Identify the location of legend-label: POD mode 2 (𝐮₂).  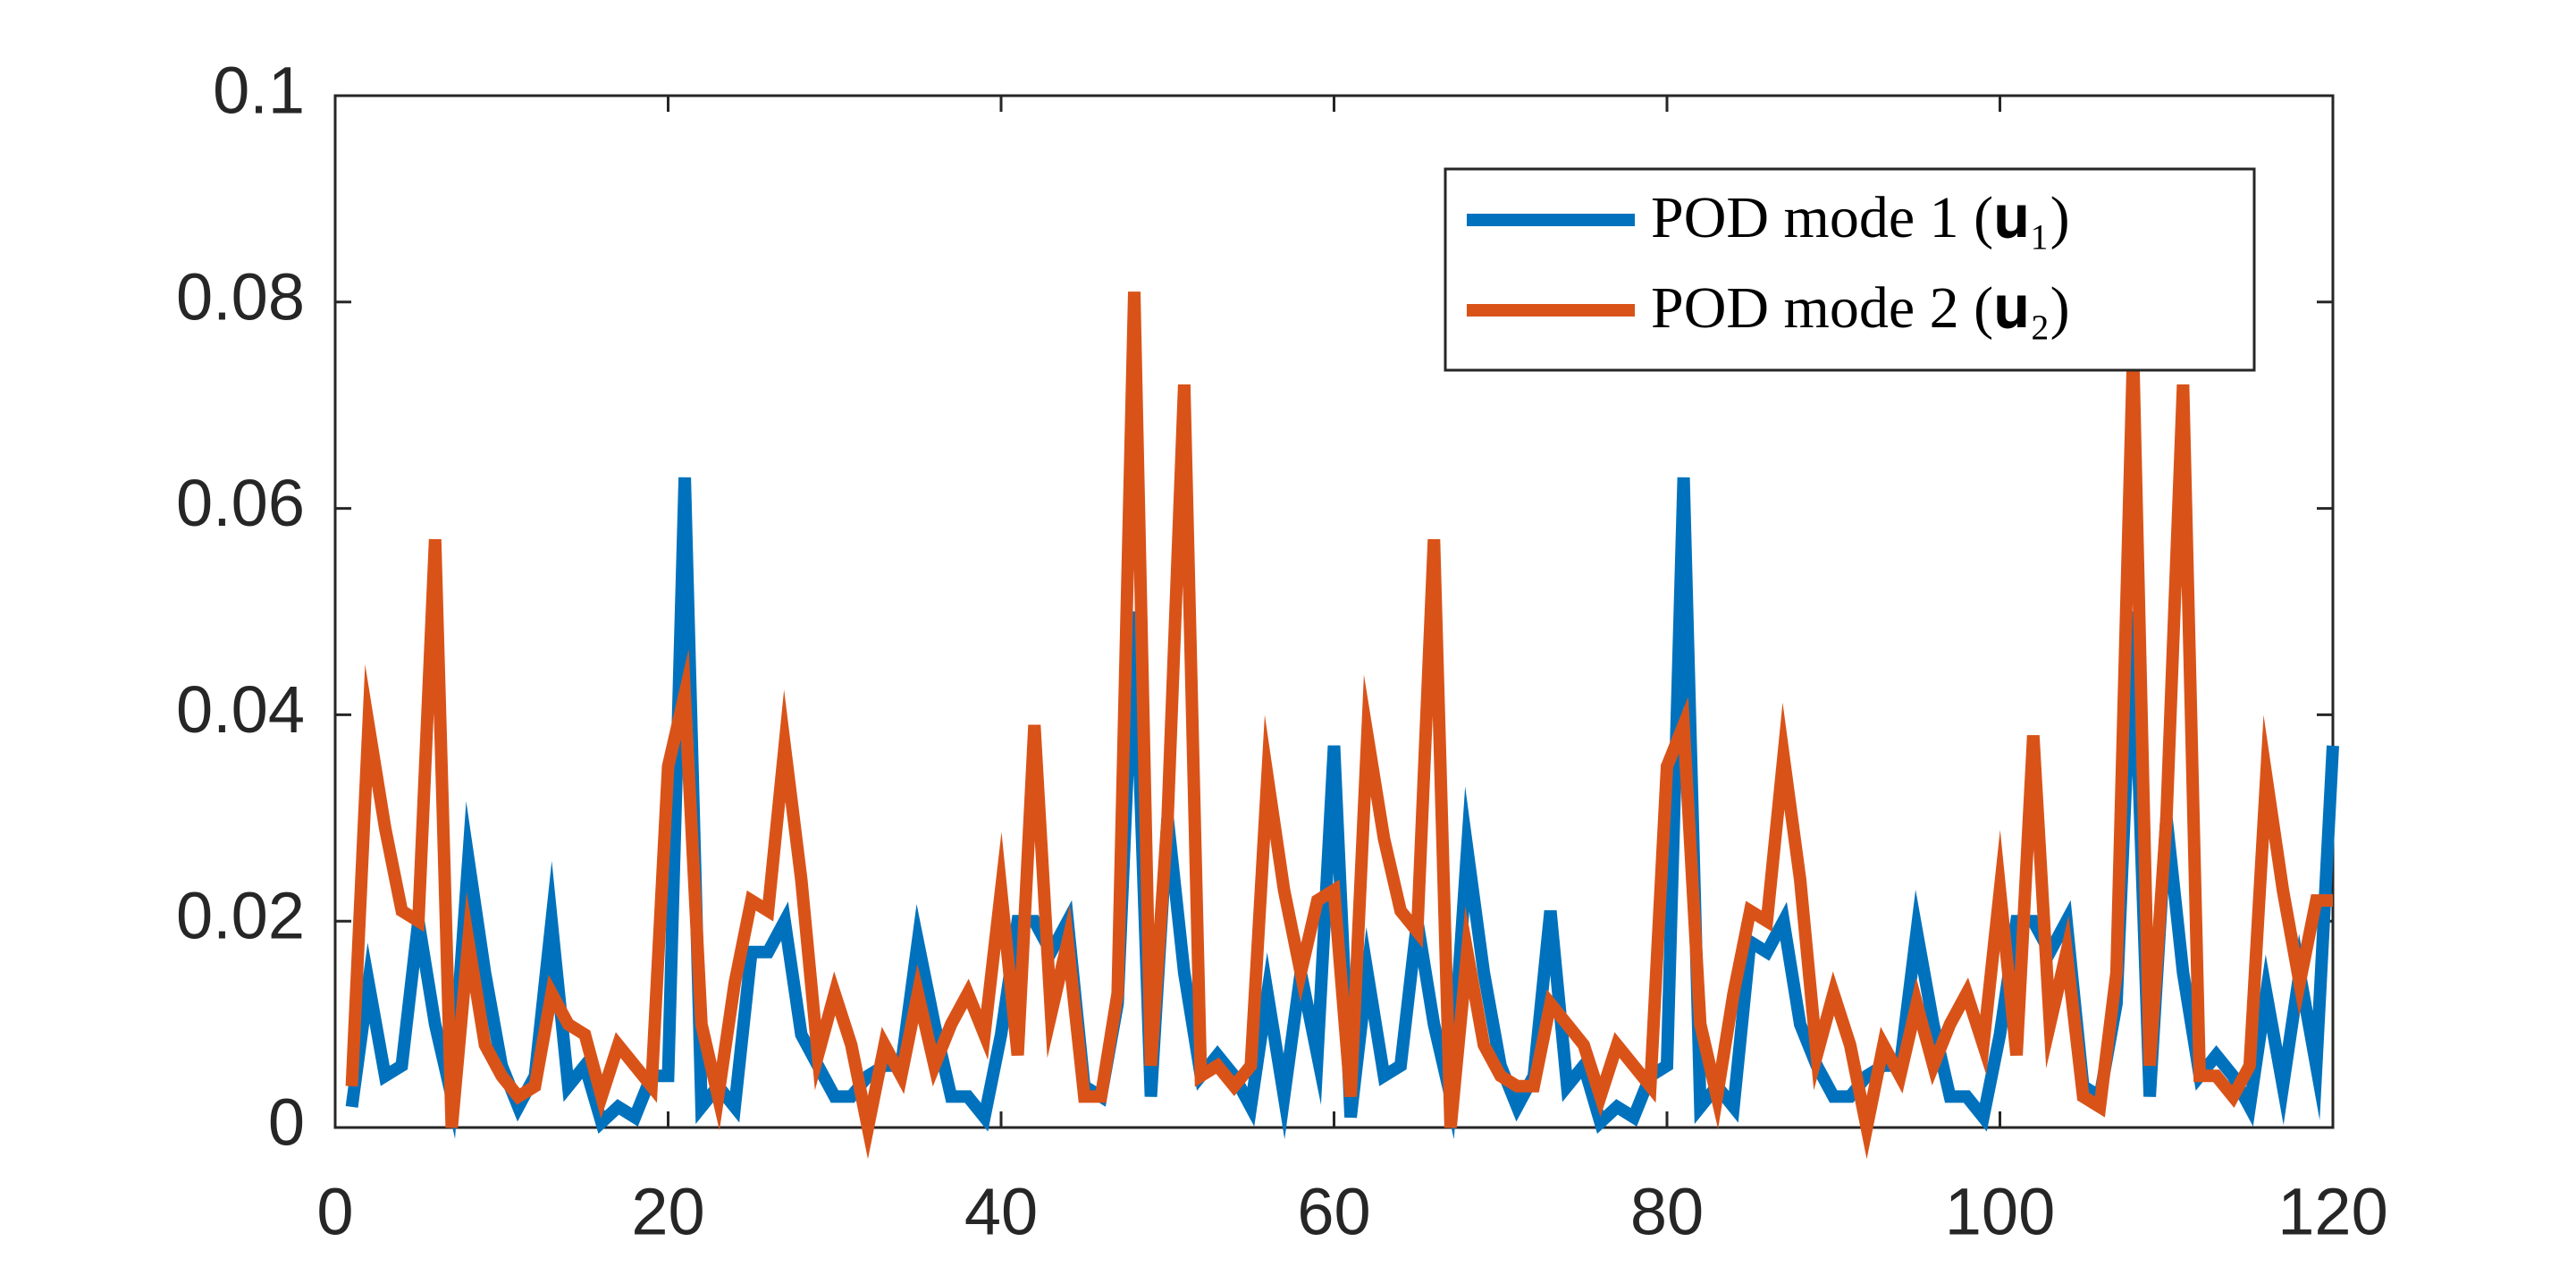
(1861, 308).